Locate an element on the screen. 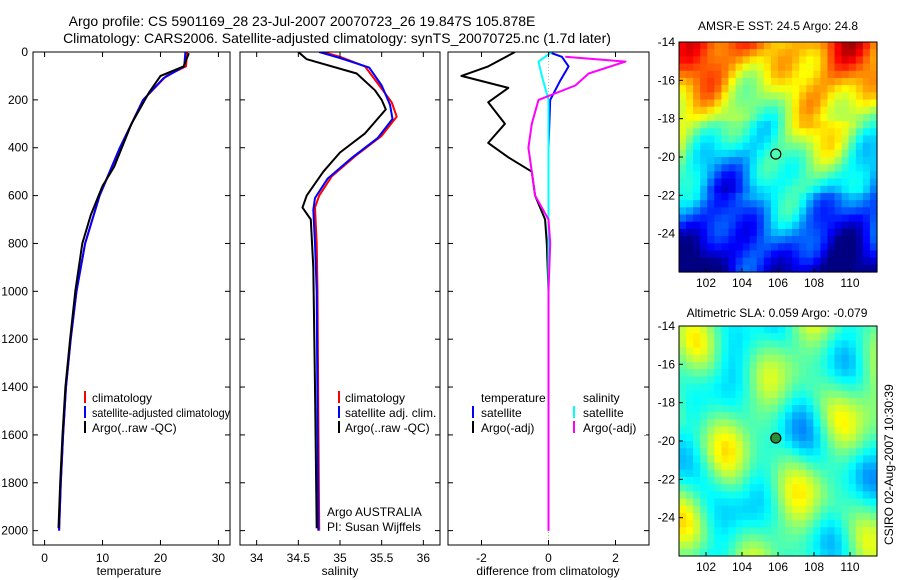 Image resolution: width=900 pixels, height=580 pixels. legend-text-temp-satellite: satellite is located at coordinates (501, 413).